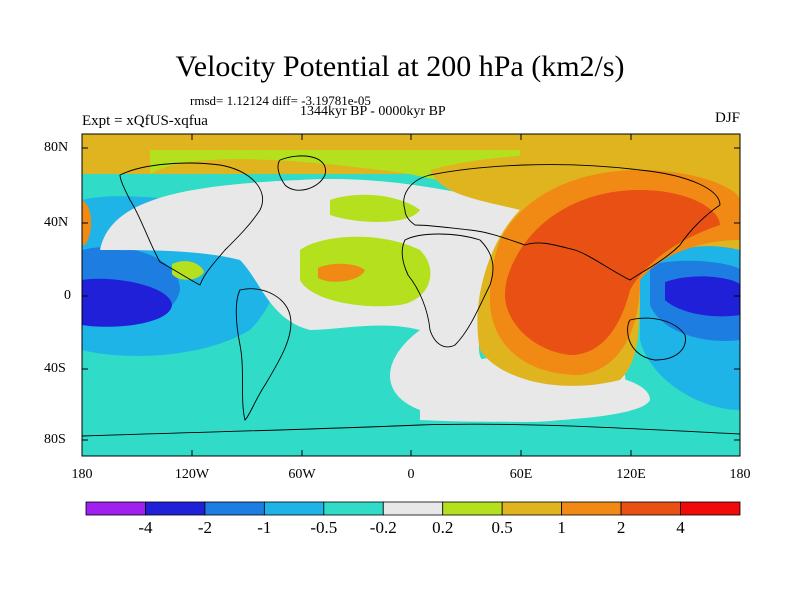 The width and height of the screenshot is (800, 600). I want to click on colorbar-tick-label: 2, so click(621, 527).